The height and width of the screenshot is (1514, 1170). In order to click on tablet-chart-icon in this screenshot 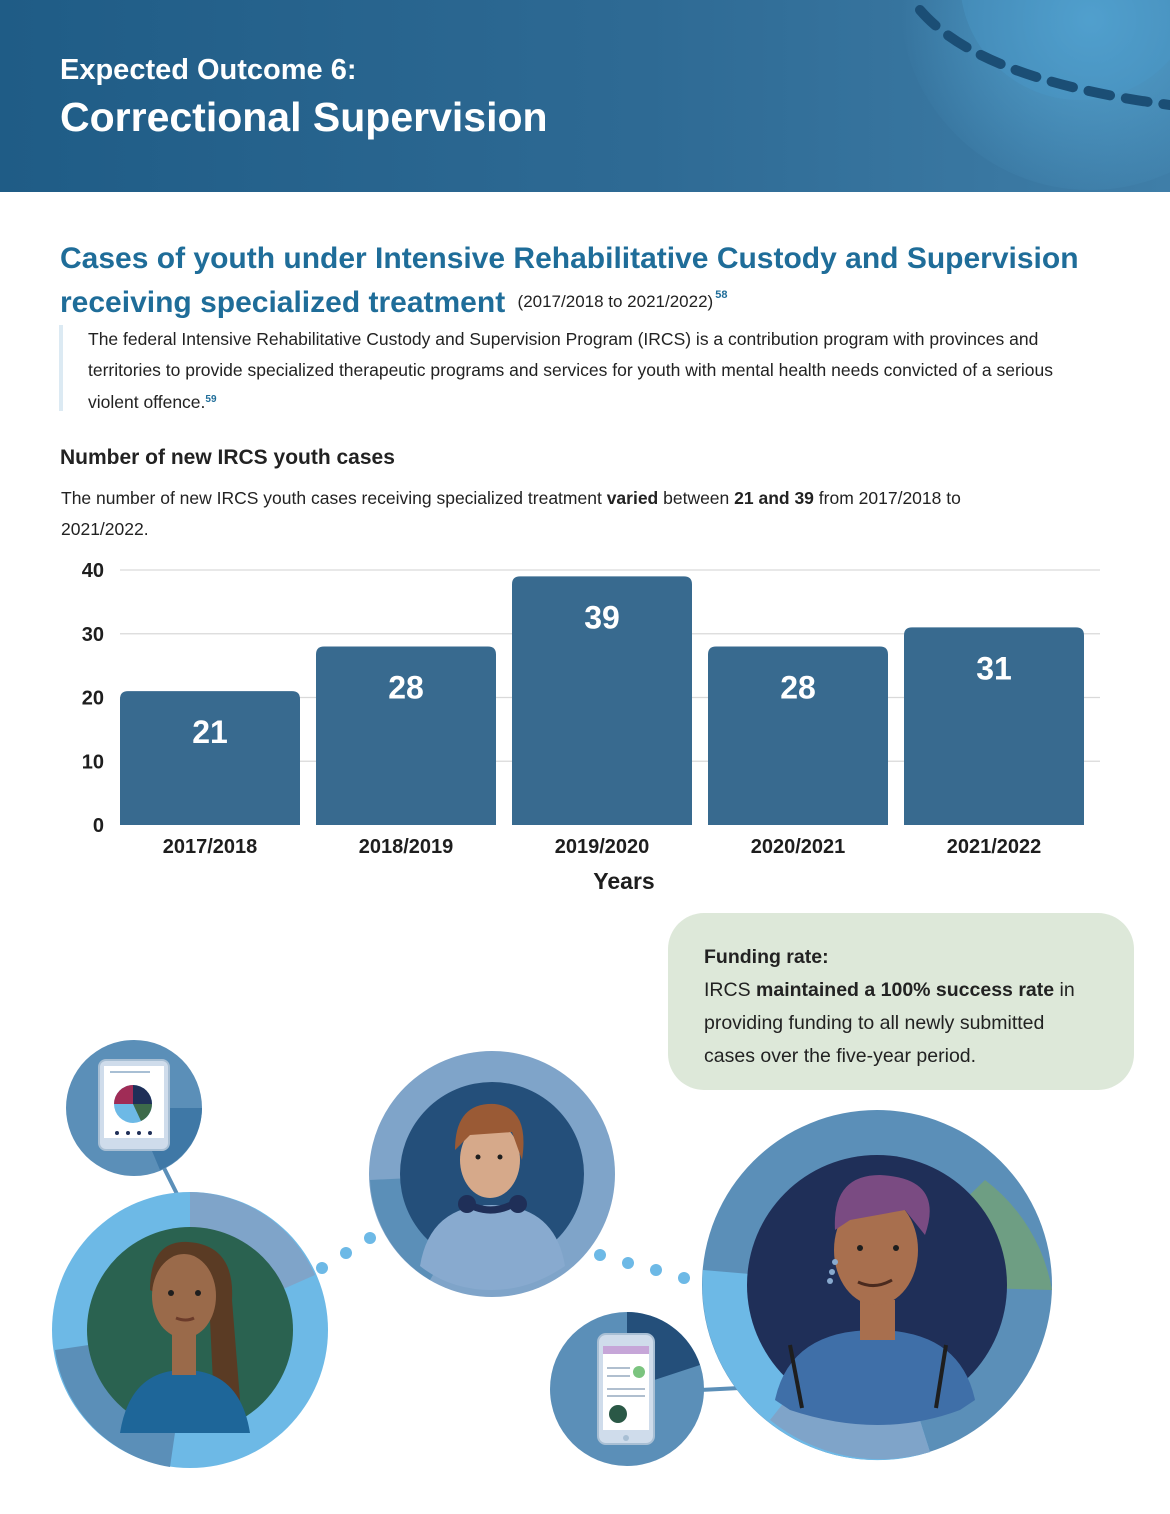, I will do `click(134, 1108)`.